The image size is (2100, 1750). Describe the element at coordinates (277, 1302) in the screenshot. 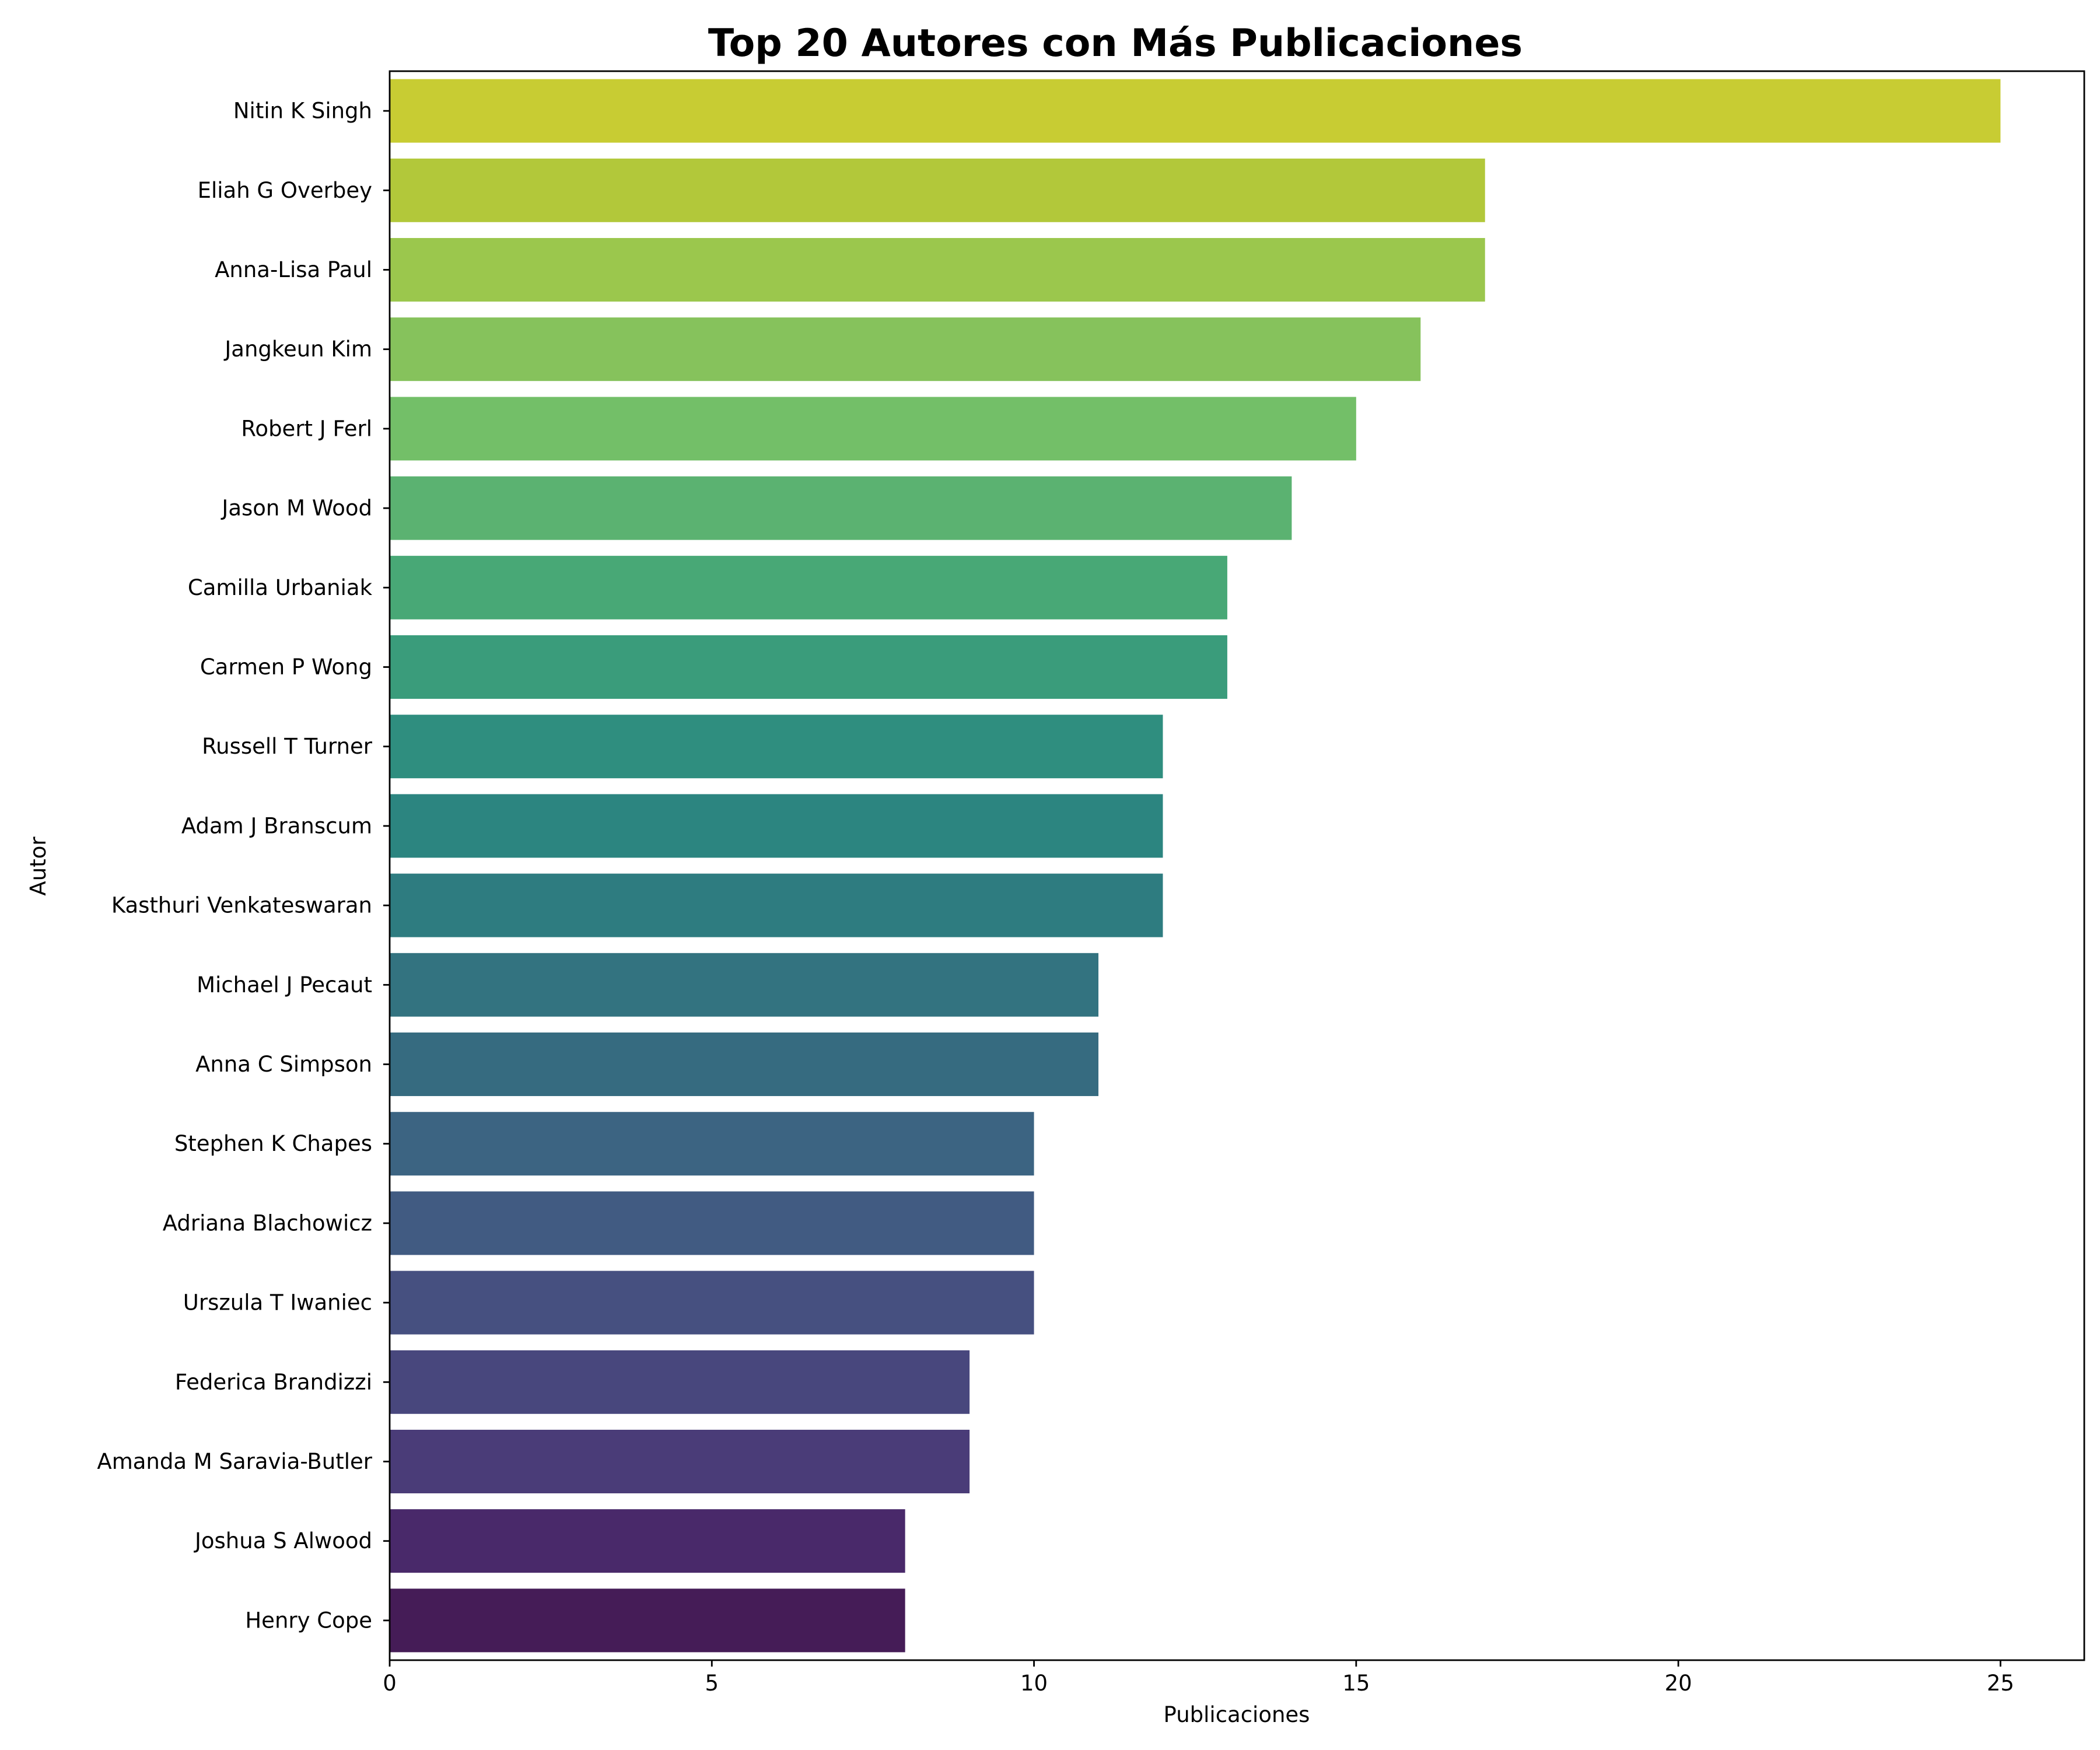

I see `y-tick-label: Urszula T Iwaniec` at that location.